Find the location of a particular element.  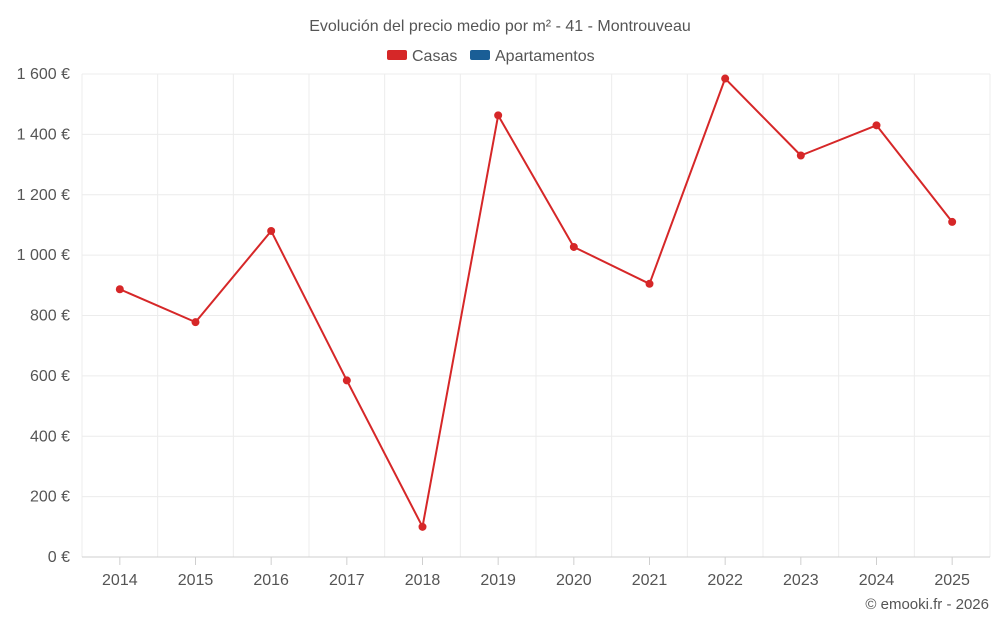

x-tick-label: 2024 is located at coordinates (877, 580).